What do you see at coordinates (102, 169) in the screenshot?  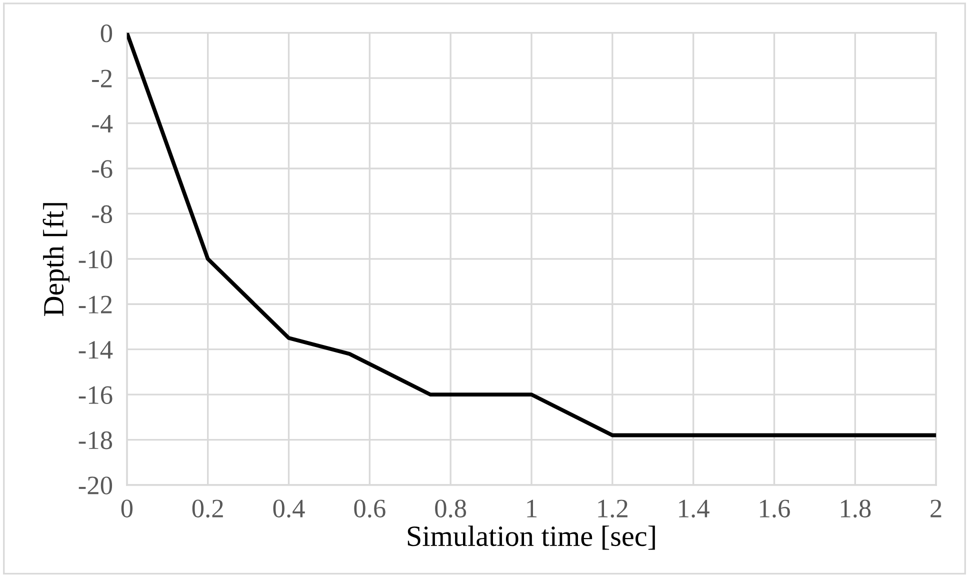 I see `y-tick-label: -6` at bounding box center [102, 169].